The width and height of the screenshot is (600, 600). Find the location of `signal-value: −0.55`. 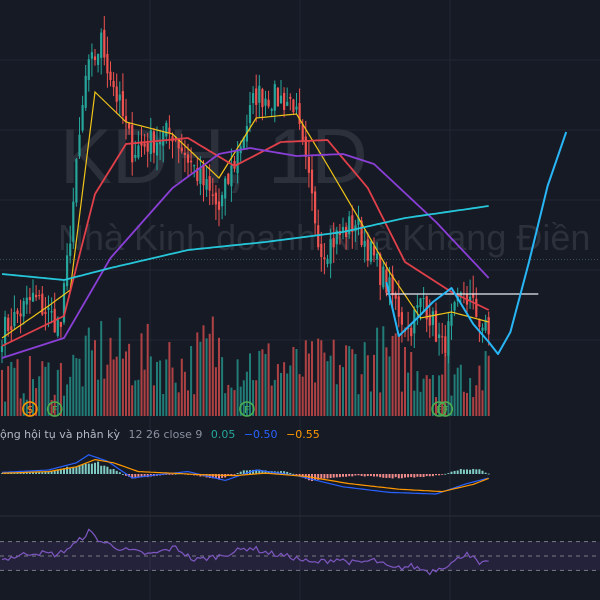

signal-value: −0.55 is located at coordinates (303, 434).